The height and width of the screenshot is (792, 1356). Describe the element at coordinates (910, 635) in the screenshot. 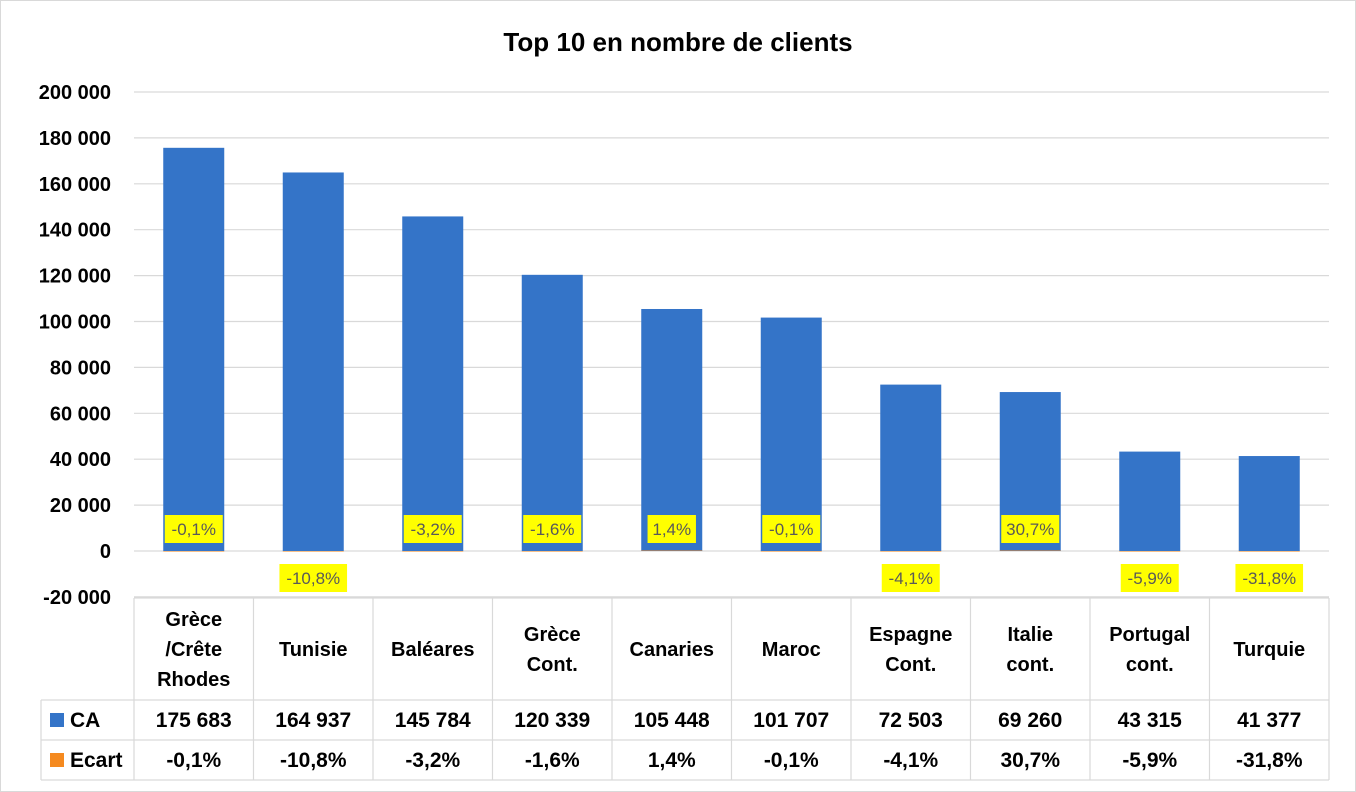

I see `category-label: Espagne` at that location.